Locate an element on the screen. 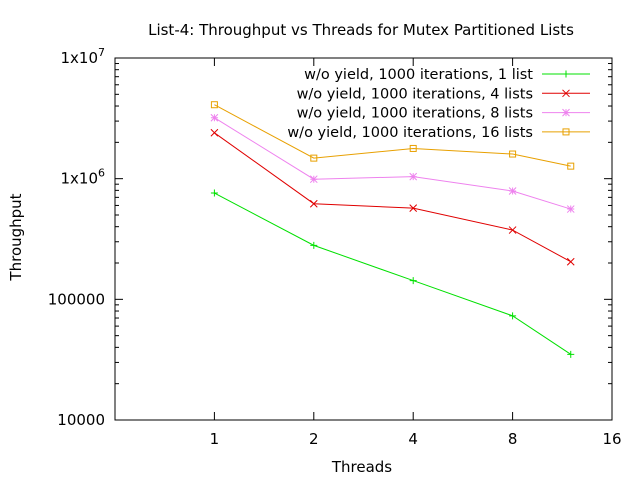 The height and width of the screenshot is (480, 640). legend-entry-2: w/o yield, 1000 iterations, 4 lists is located at coordinates (443, 94).